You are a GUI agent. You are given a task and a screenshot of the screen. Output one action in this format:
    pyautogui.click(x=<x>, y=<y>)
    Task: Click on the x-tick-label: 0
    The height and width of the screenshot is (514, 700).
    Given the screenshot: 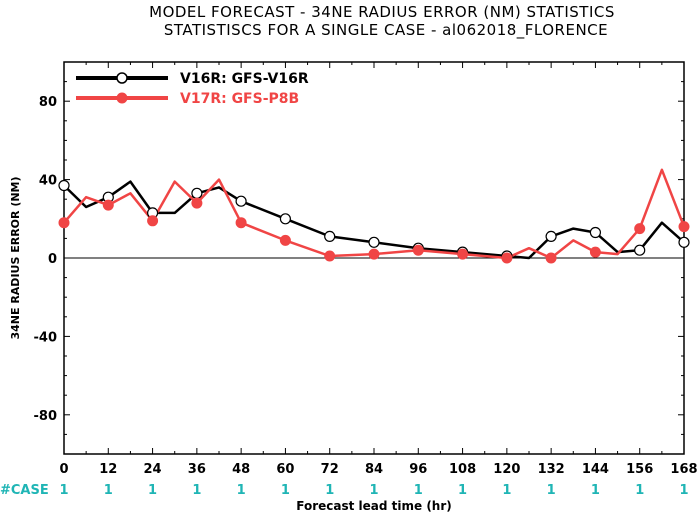 What is the action you would take?
    pyautogui.click(x=63, y=469)
    